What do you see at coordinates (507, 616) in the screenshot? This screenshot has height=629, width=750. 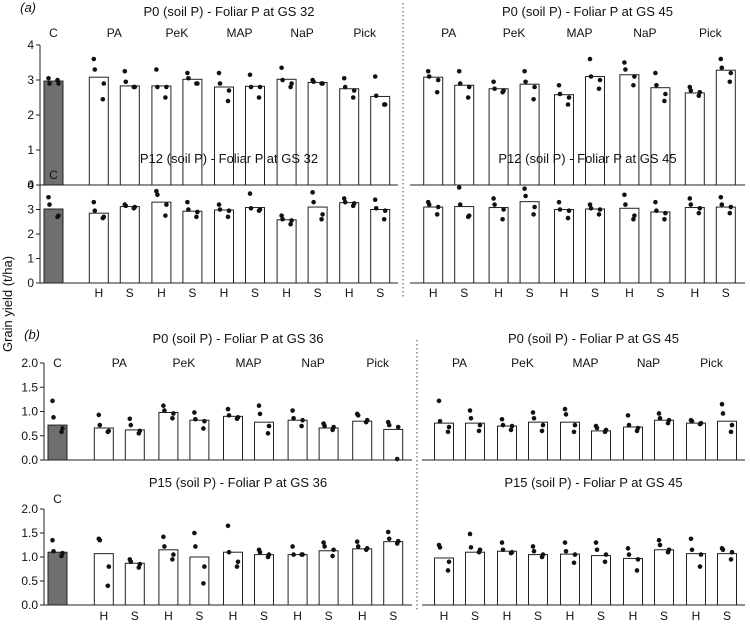 I see `bar-category-label: H` at bounding box center [507, 616].